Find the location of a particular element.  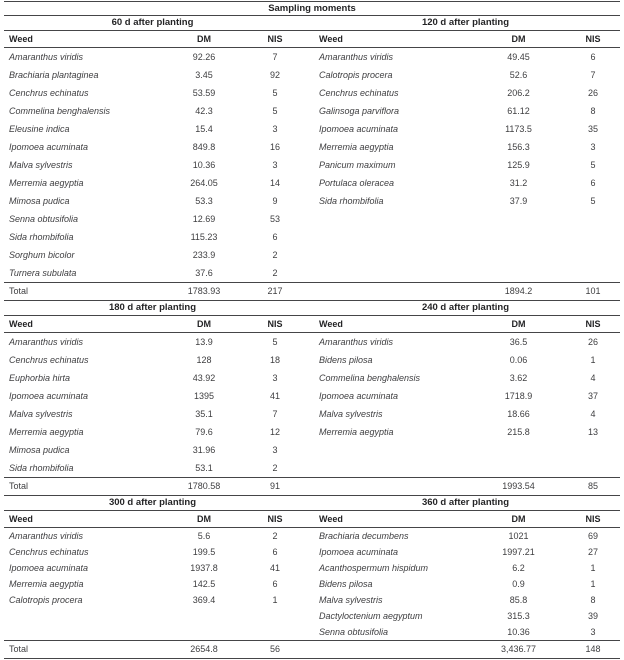

table-title-row: Sampling moments is located at coordinates (312, 8).